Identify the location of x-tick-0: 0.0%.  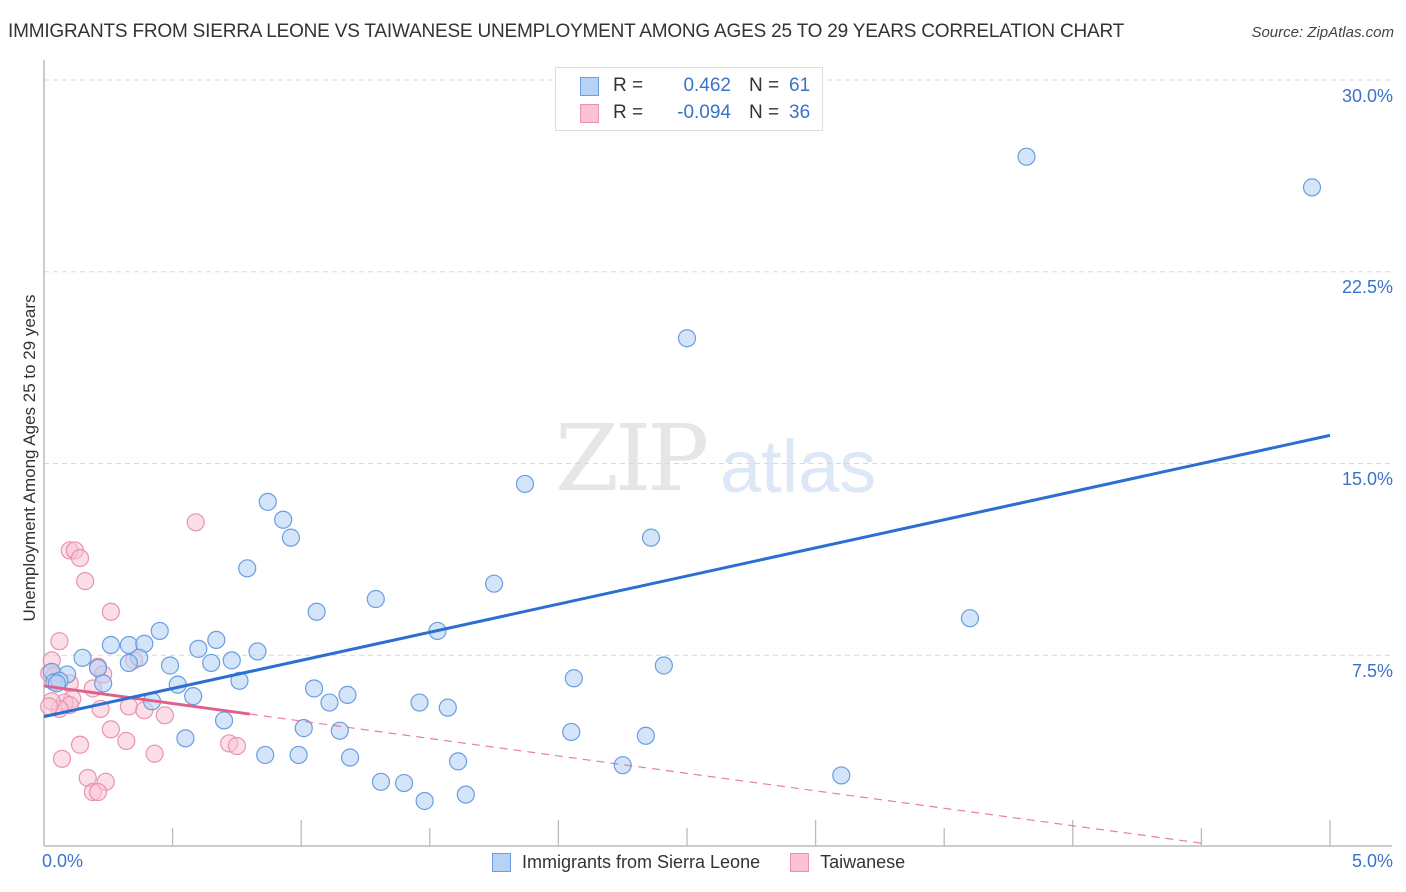
(63, 861).